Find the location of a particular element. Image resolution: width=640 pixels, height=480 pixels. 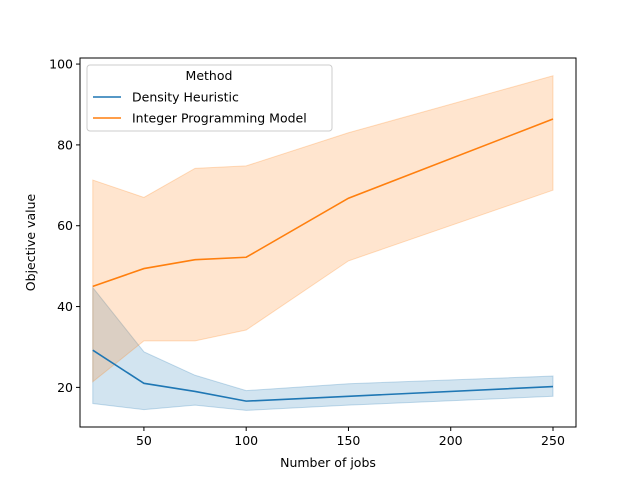

x-axis-ticks: 50 100 150 200 250 is located at coordinates (350, 437).